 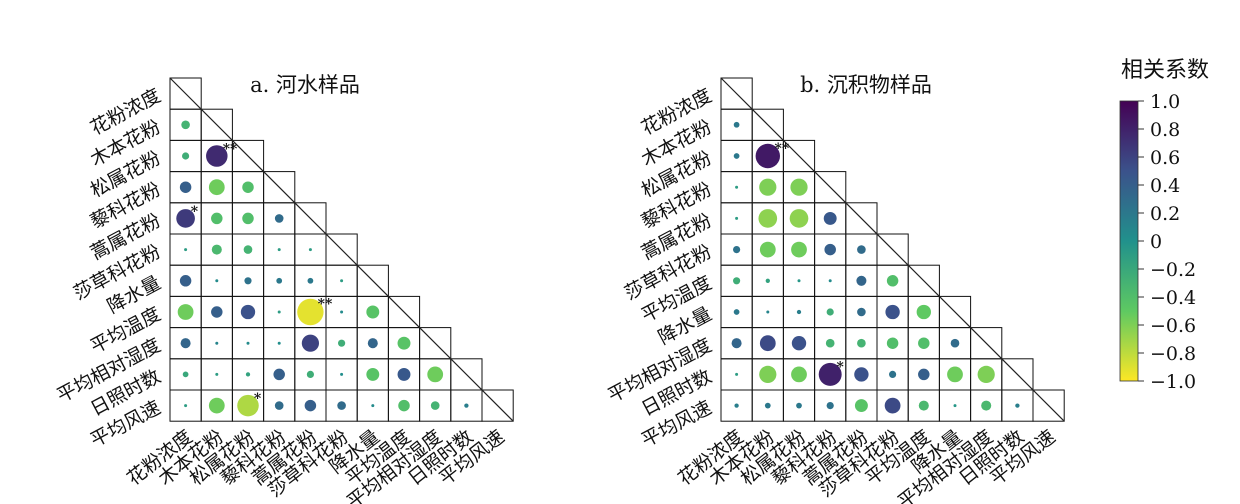 I want to click on colorbar-tick-label: −0.8, so click(x=1173, y=354).